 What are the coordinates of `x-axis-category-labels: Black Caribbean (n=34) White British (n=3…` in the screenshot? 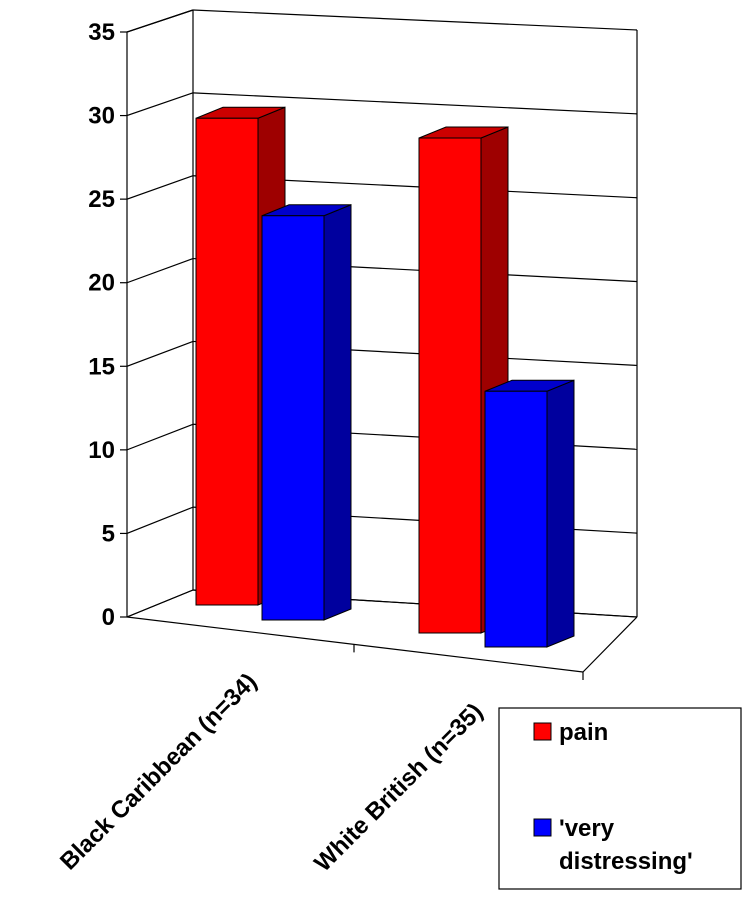 It's located at (271, 772).